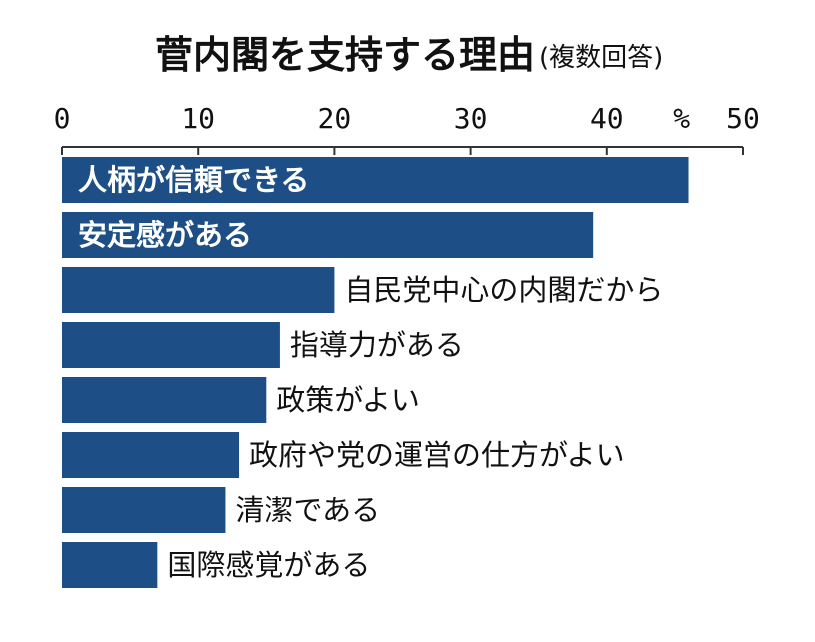 The height and width of the screenshot is (642, 815). I want to click on chart-title: 菅内閣を支持する理由, so click(345, 55).